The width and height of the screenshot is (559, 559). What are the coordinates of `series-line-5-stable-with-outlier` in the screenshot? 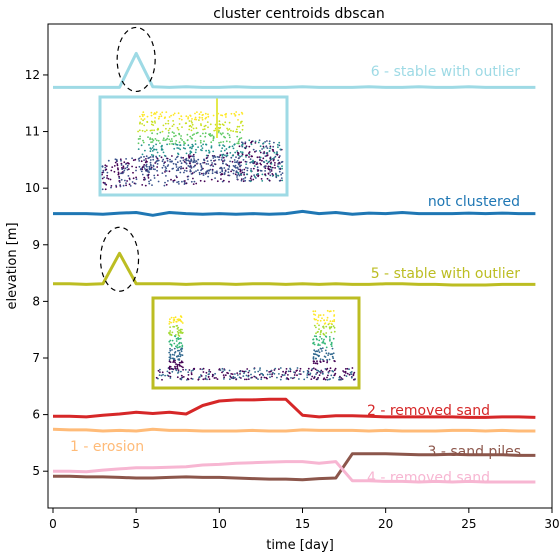 It's located at (294, 269).